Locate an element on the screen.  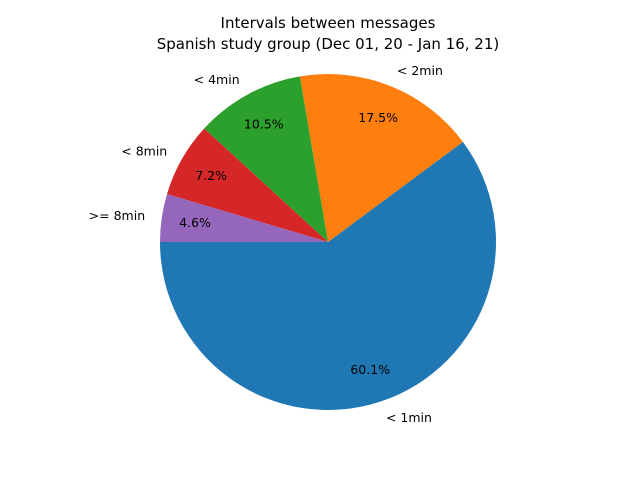
slice-label: < 2min is located at coordinates (420, 70).